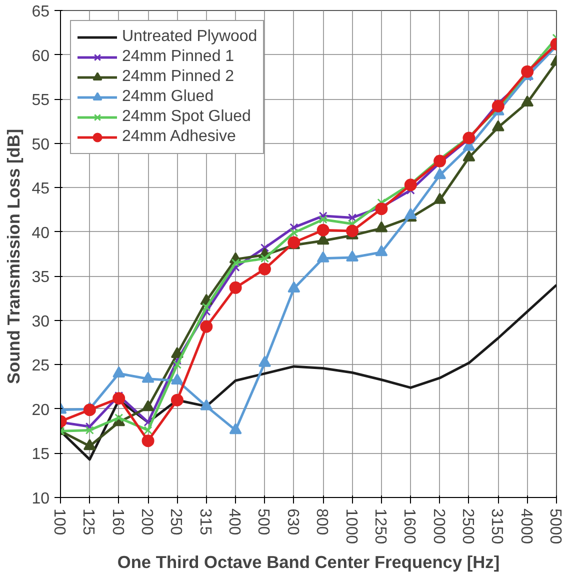  Describe the element at coordinates (41, 499) in the screenshot. I see `y-tick-label: 10` at that location.